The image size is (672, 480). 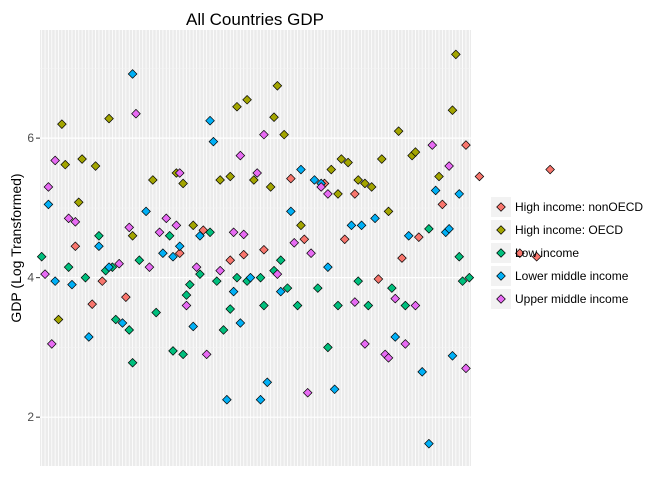 I want to click on legend-marker-high-income-oecd, so click(x=501, y=230).